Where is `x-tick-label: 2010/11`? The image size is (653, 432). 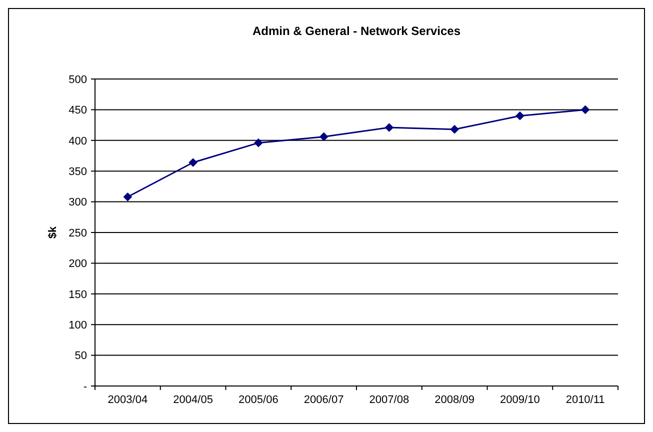
x-tick-label: 2010/11 is located at coordinates (585, 400).